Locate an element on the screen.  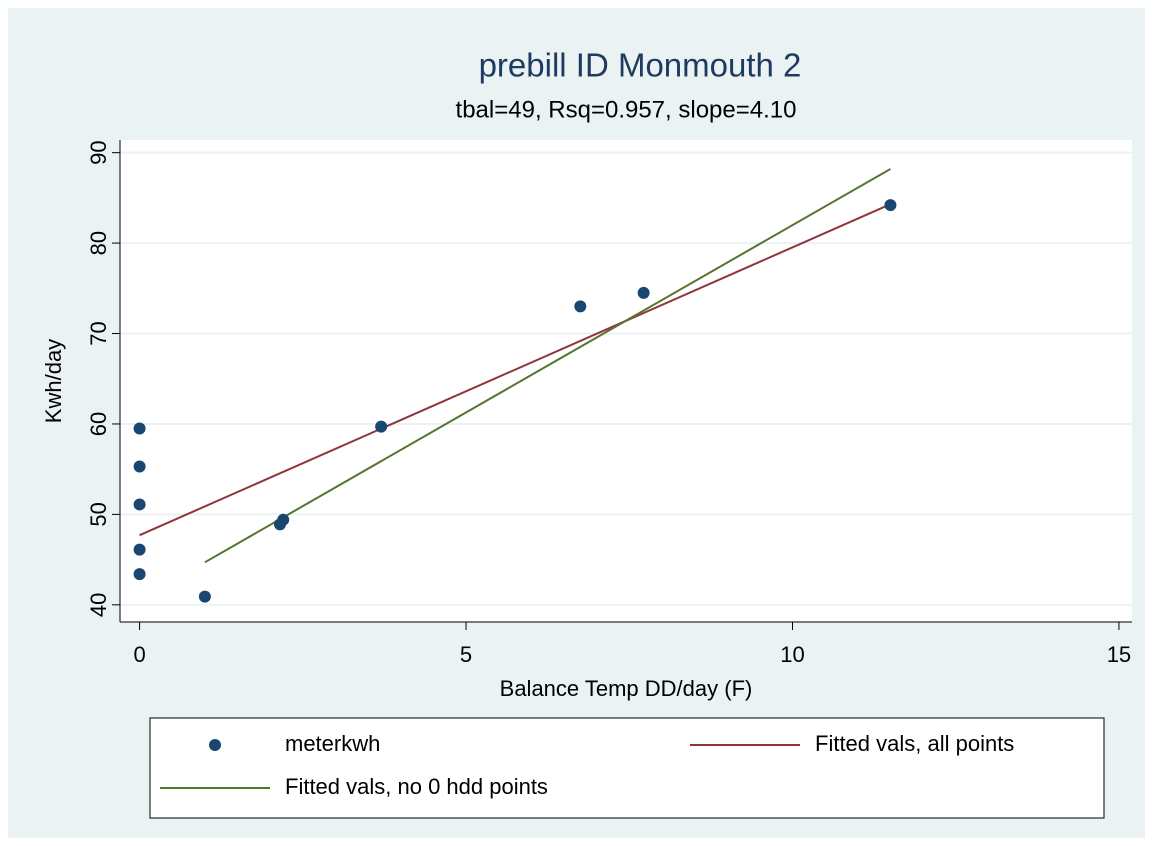
x-tick-label: 15 is located at coordinates (1119, 654).